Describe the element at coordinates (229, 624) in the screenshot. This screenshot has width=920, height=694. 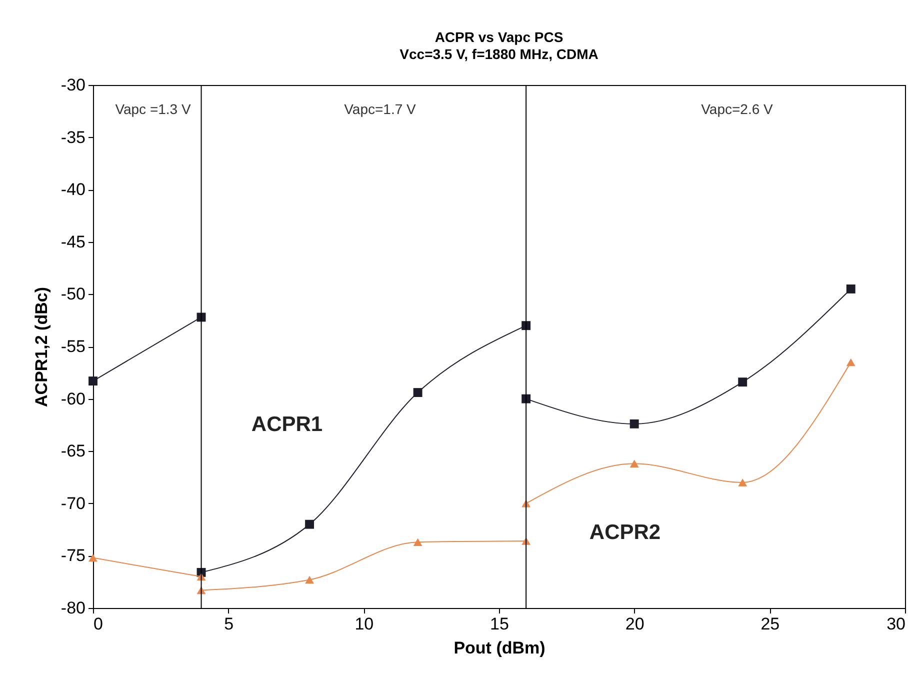
I see `x-tick-label: 5` at that location.